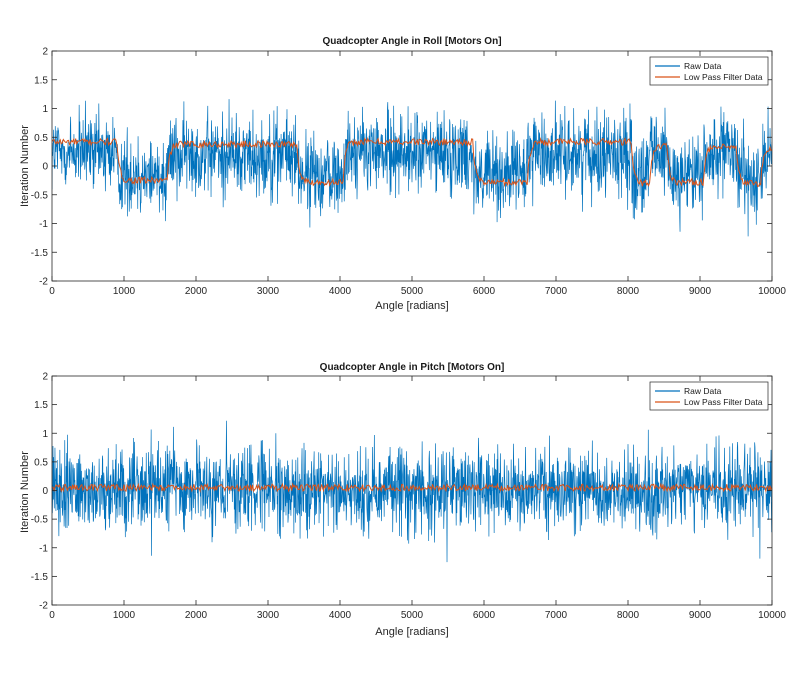  What do you see at coordinates (25, 166) in the screenshot?
I see `roll-chart-ylabel: Iteration Number` at bounding box center [25, 166].